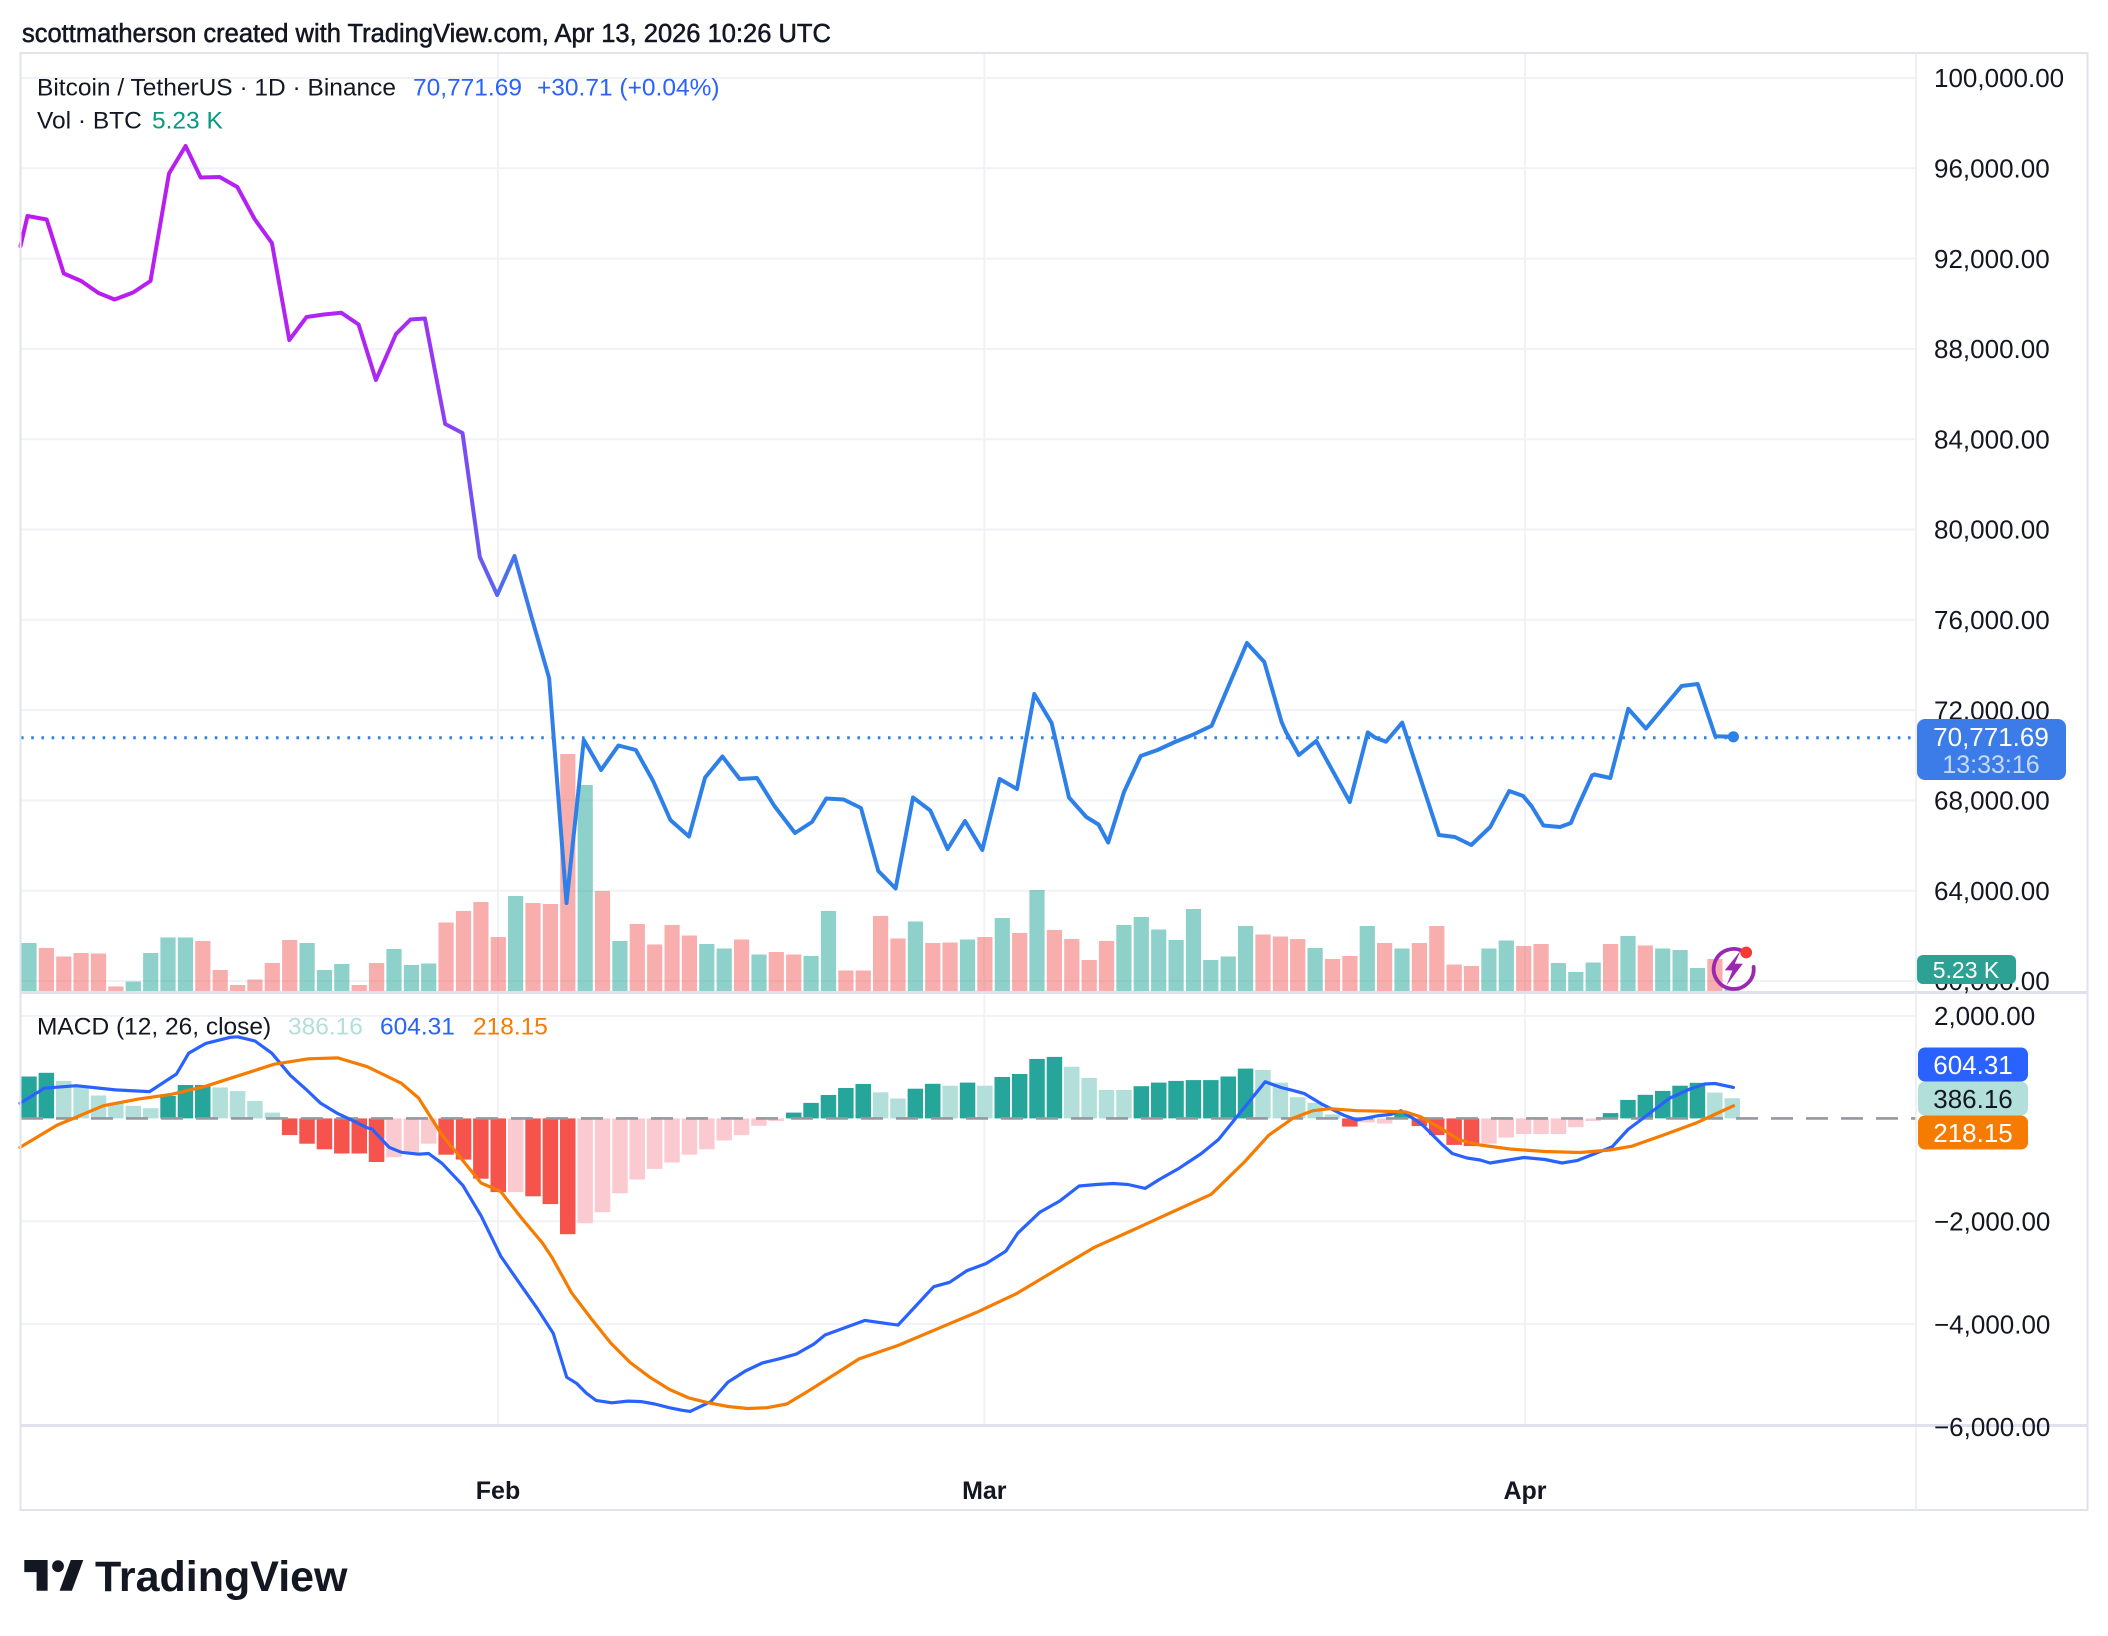  Describe the element at coordinates (89, 121) in the screenshot. I see `svg-text: Vol · BTC` at that location.